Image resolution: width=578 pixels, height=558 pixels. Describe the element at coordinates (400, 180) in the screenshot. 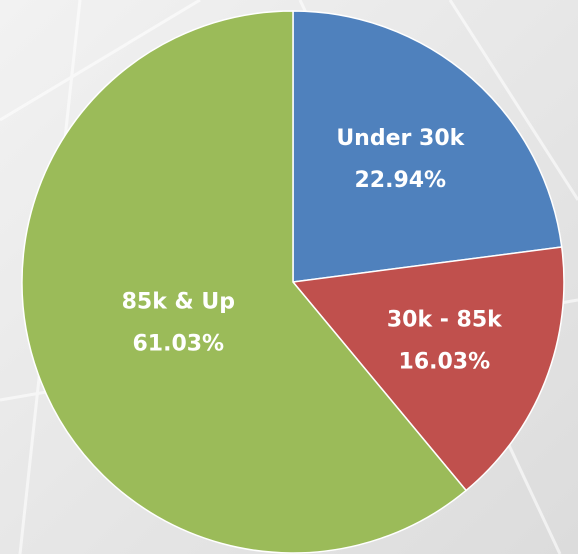

I see `slice-value-label: 22.94%` at that location.